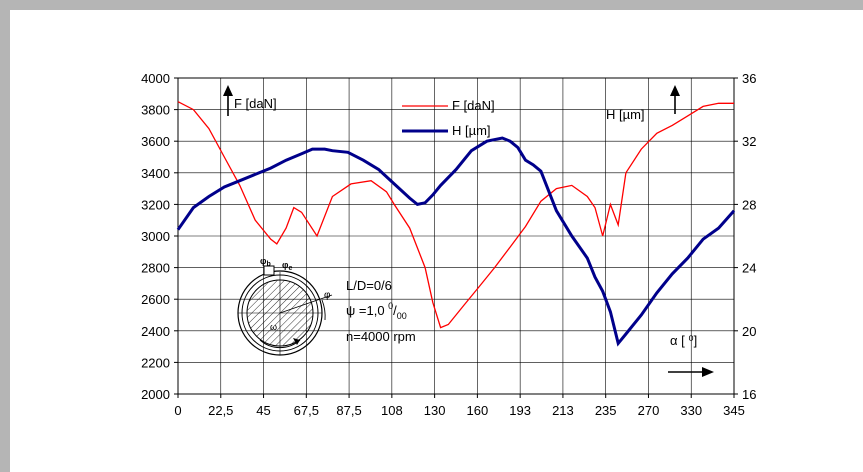 This screenshot has width=863, height=472. What do you see at coordinates (478, 410) in the screenshot?
I see `x-tick-label: 160` at bounding box center [478, 410].